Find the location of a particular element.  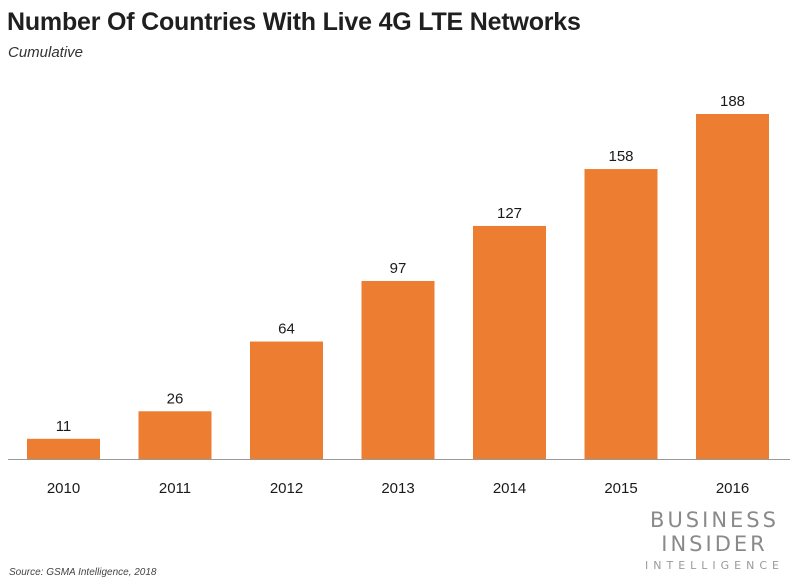

x-tick-label-2015: 2015 is located at coordinates (620, 488).